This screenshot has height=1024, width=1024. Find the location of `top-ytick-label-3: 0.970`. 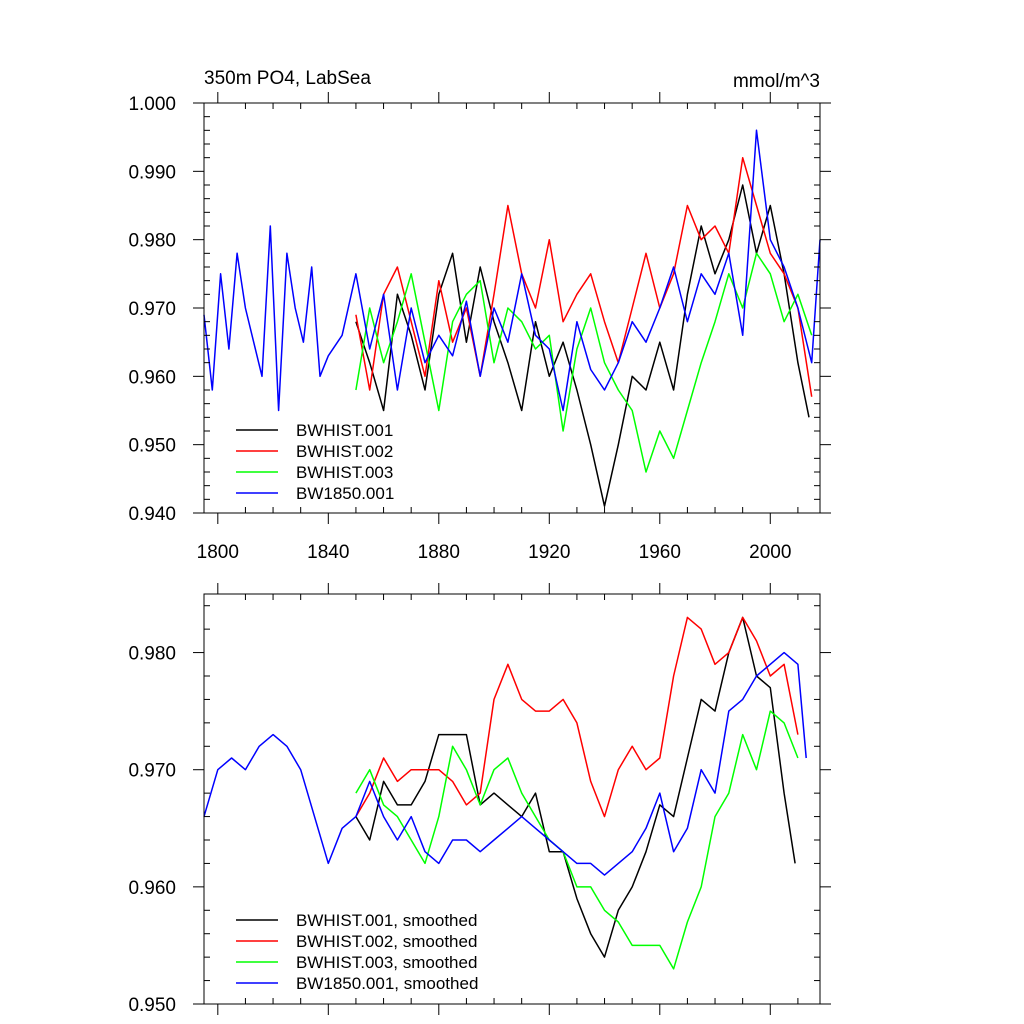

top-ytick-label-3: 0.970 is located at coordinates (152, 309).